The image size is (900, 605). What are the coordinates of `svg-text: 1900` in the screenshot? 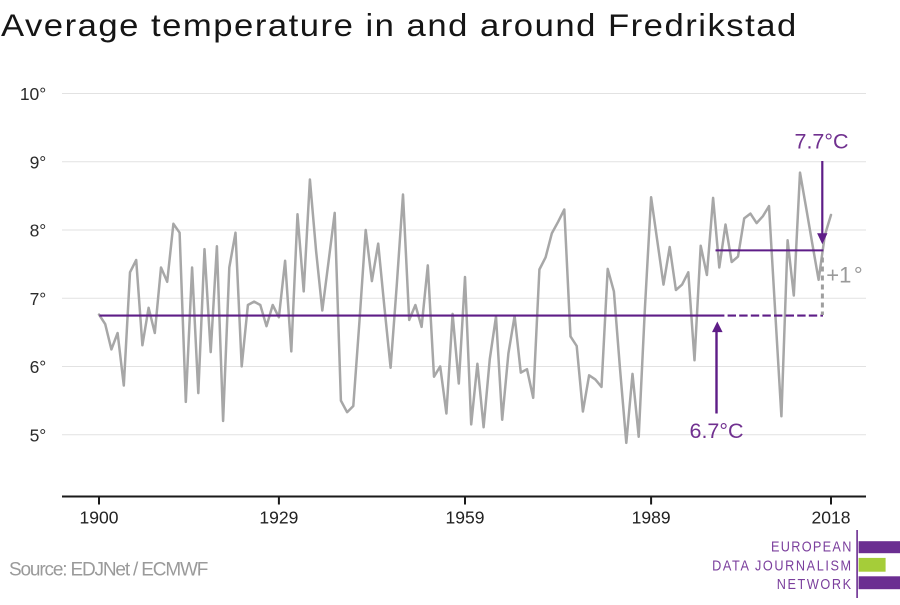 It's located at (99, 518).